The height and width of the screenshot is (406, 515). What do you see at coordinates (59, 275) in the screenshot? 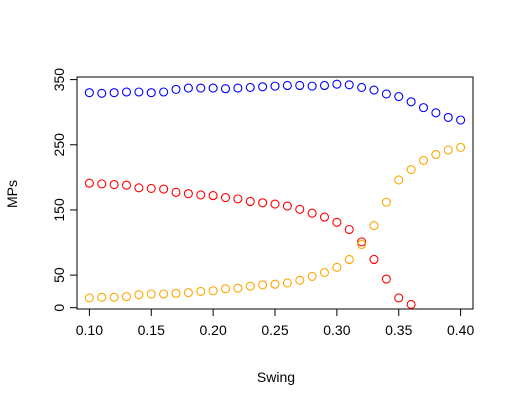
I see `y-tick-label: 50` at bounding box center [59, 275].